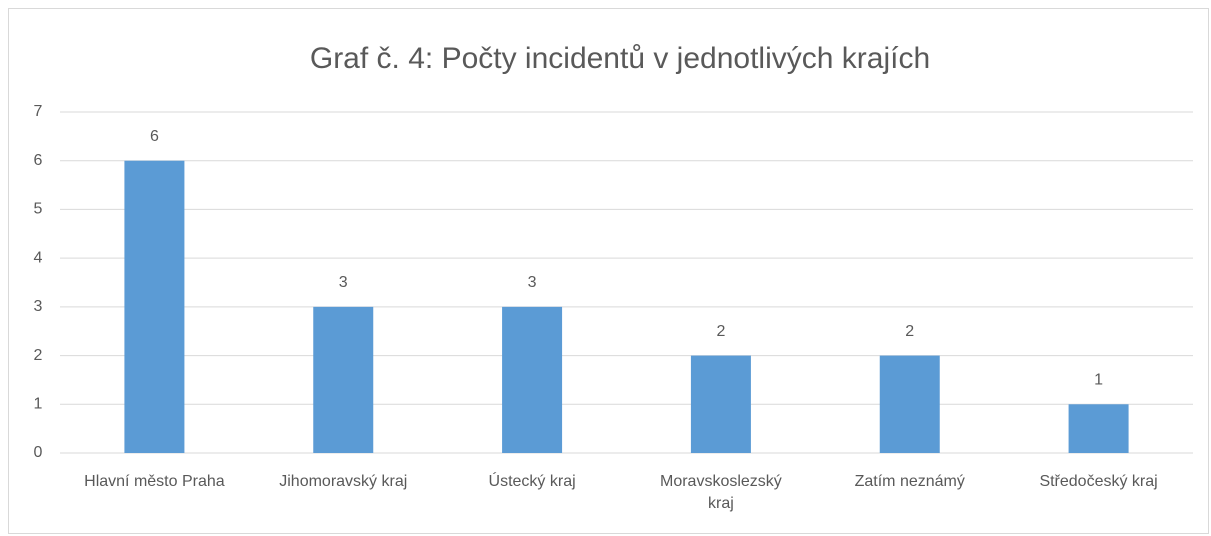 This screenshot has height=536, width=1211. Describe the element at coordinates (532, 481) in the screenshot. I see `x-tick-label: Ústecký kraj` at that location.